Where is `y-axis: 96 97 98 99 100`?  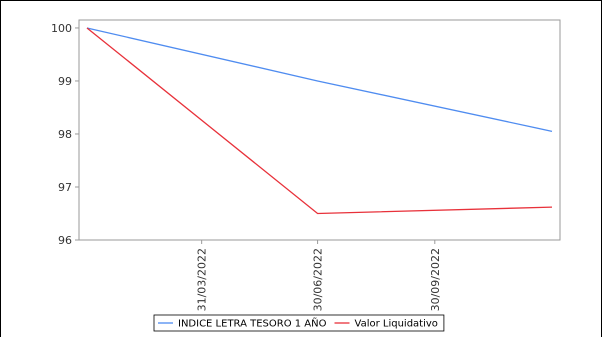 y-axis: 96 97 98 99 100 is located at coordinates (65, 134).